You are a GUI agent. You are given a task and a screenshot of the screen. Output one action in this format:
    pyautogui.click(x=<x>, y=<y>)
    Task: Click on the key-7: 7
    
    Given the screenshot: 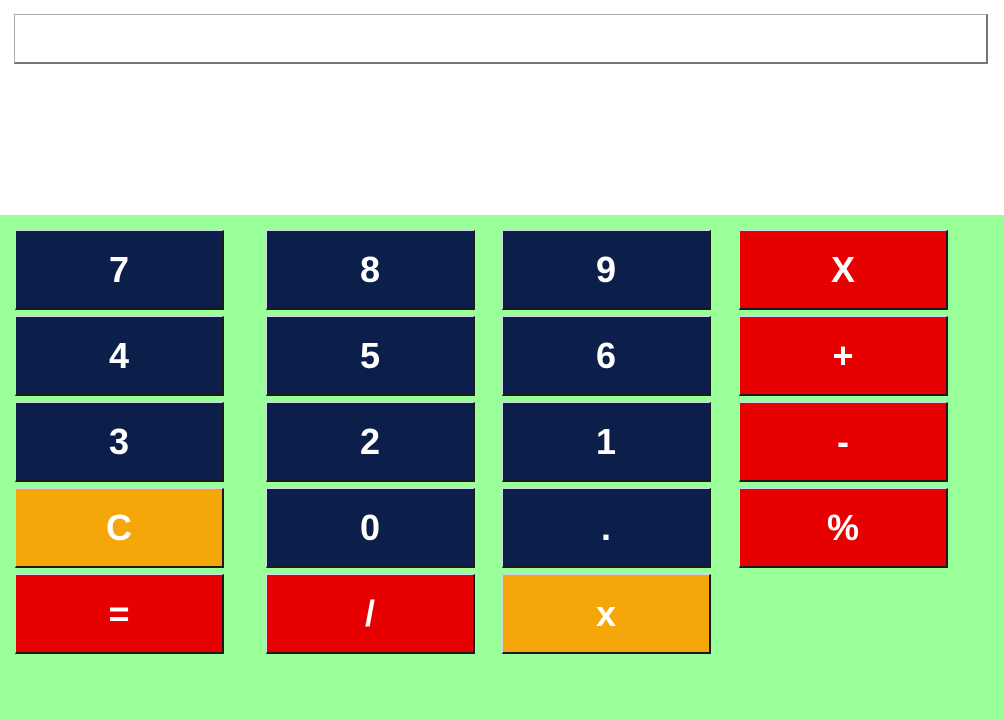 What is the action you would take?
    pyautogui.click(x=119, y=270)
    